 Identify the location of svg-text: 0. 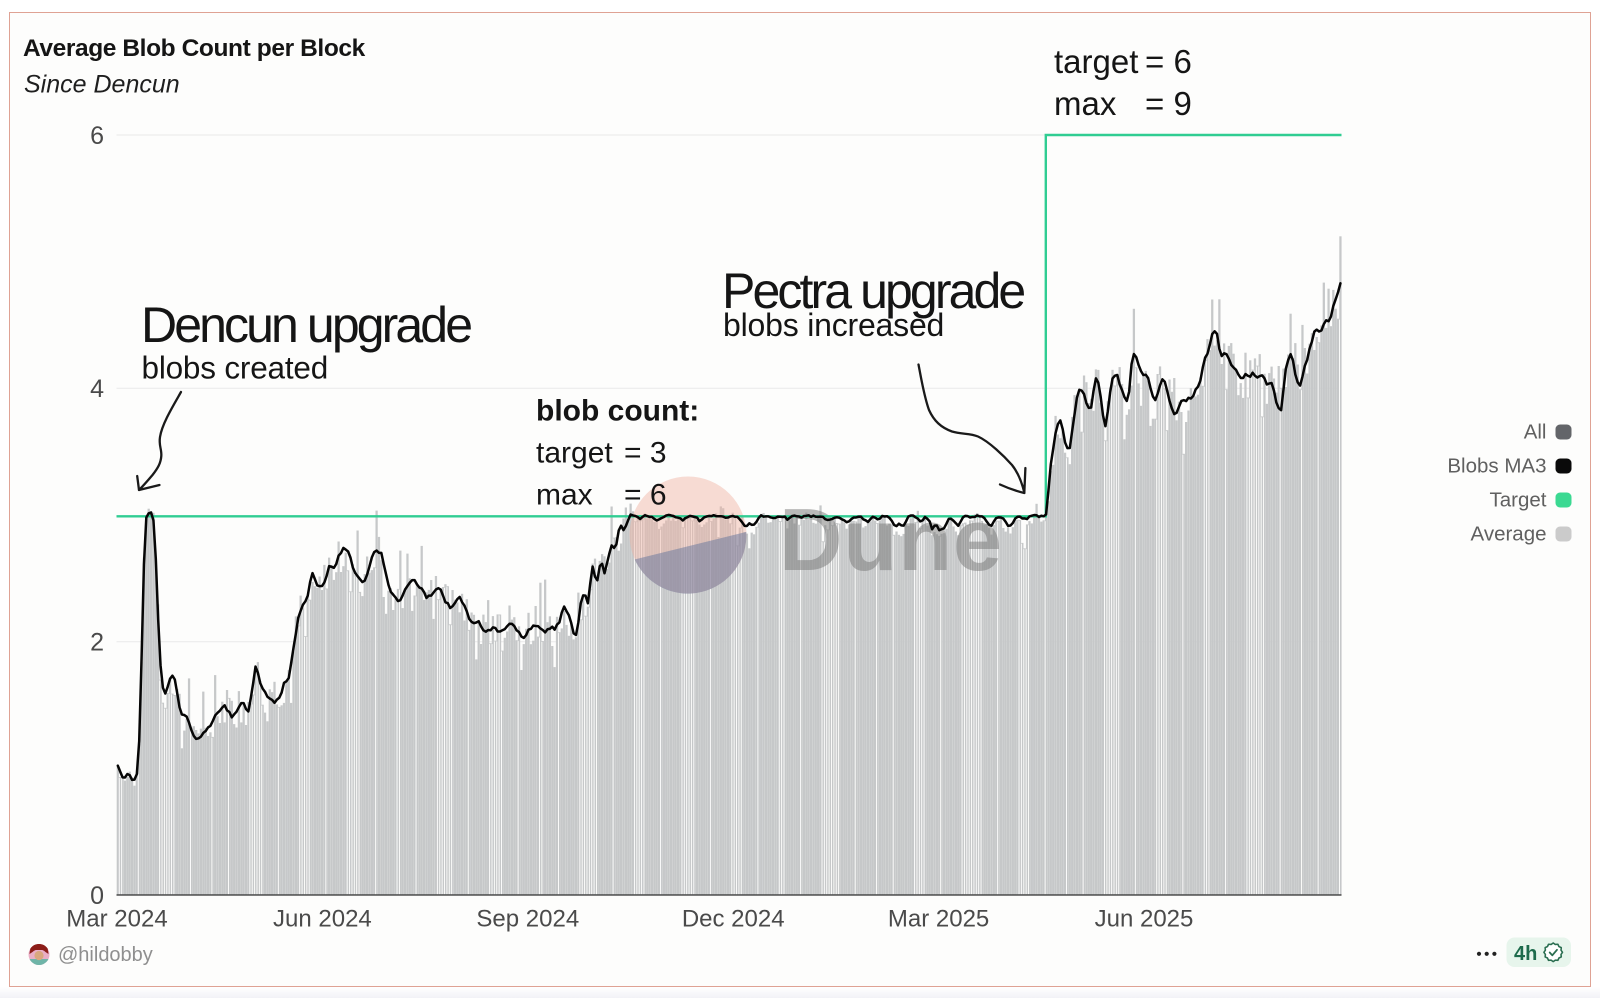
(97, 896).